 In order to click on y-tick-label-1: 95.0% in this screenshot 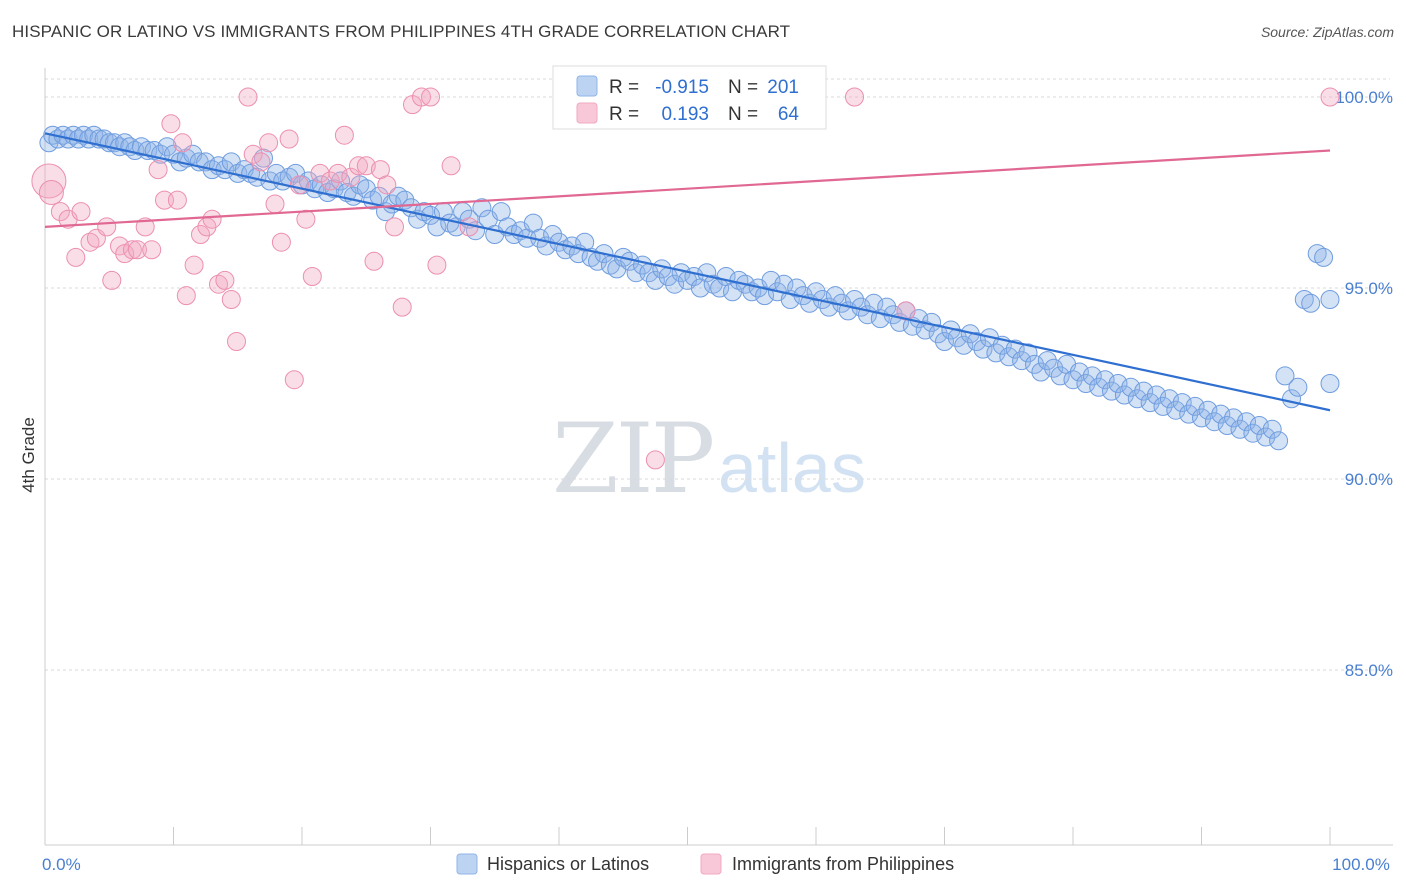, I will do `click(1369, 288)`.